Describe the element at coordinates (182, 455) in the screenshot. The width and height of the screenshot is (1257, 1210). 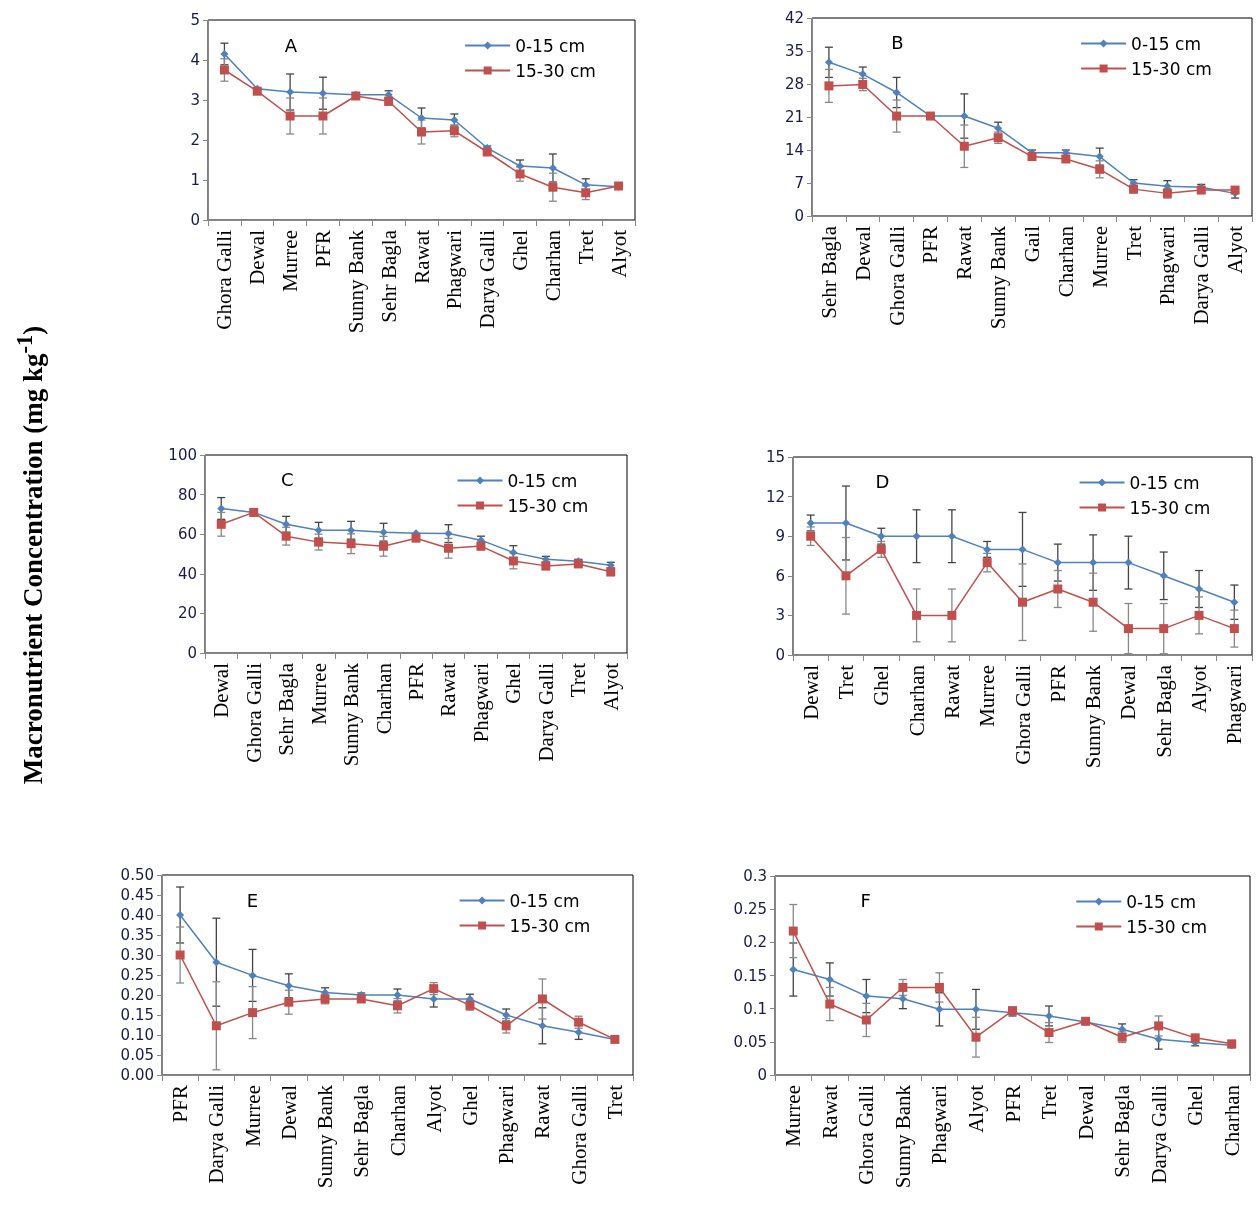
I see `y-tick-label: 100` at that location.